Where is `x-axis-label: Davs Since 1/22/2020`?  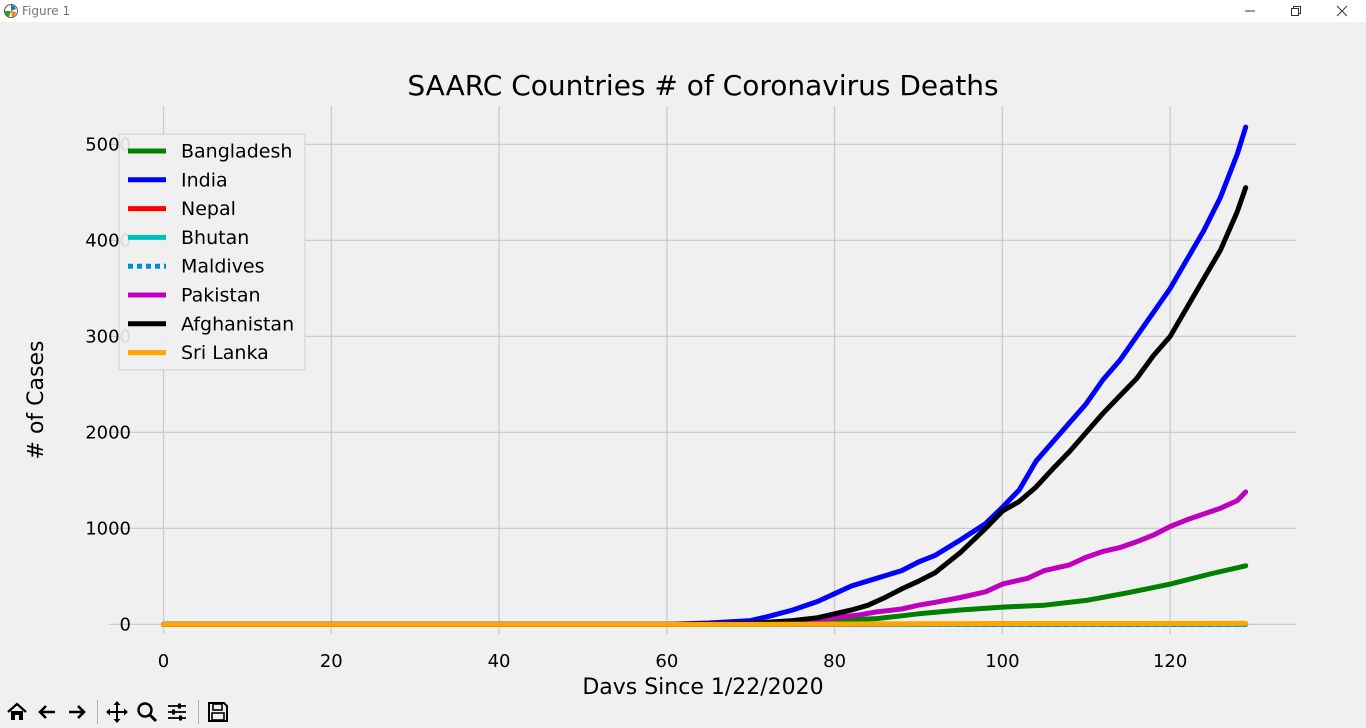 x-axis-label: Davs Since 1/22/2020 is located at coordinates (702, 685).